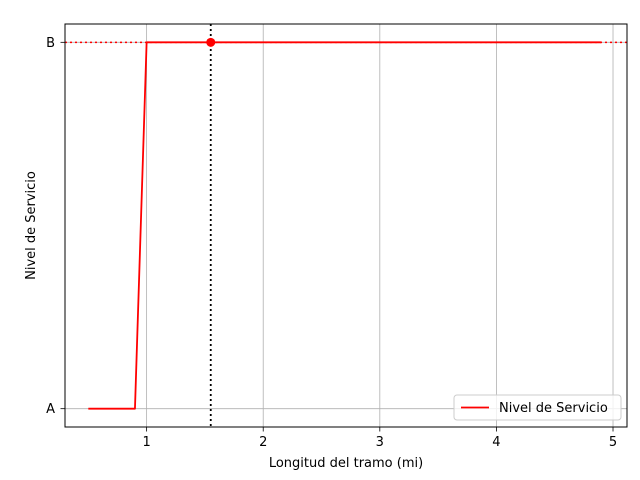 The height and width of the screenshot is (480, 640). I want to click on x-tick-label: 4, so click(496, 442).